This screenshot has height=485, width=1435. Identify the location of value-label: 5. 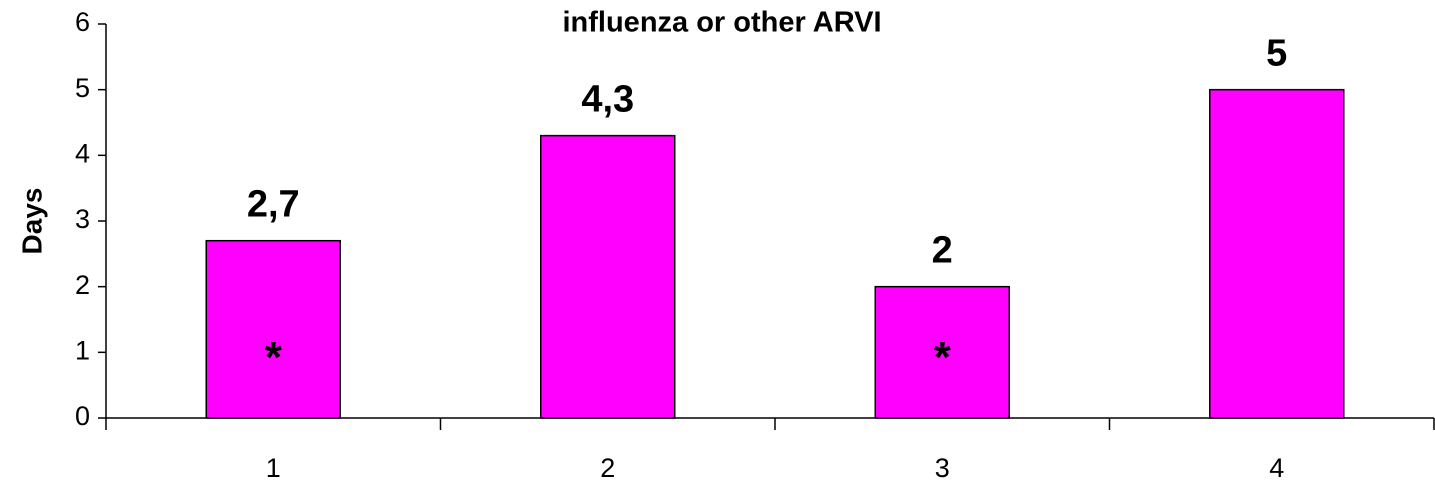
(1276, 54).